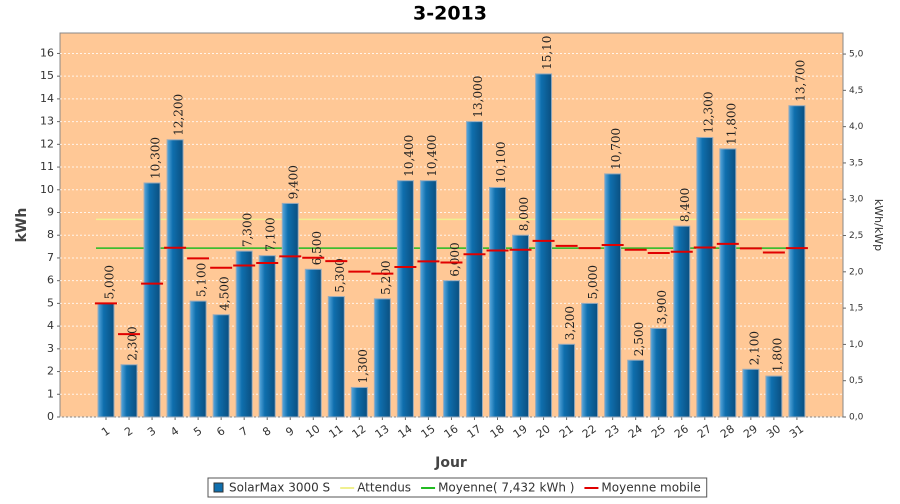 Image resolution: width=900 pixels, height=504 pixels. What do you see at coordinates (856, 345) in the screenshot?
I see `y2-tick-label: 1,0` at bounding box center [856, 345].